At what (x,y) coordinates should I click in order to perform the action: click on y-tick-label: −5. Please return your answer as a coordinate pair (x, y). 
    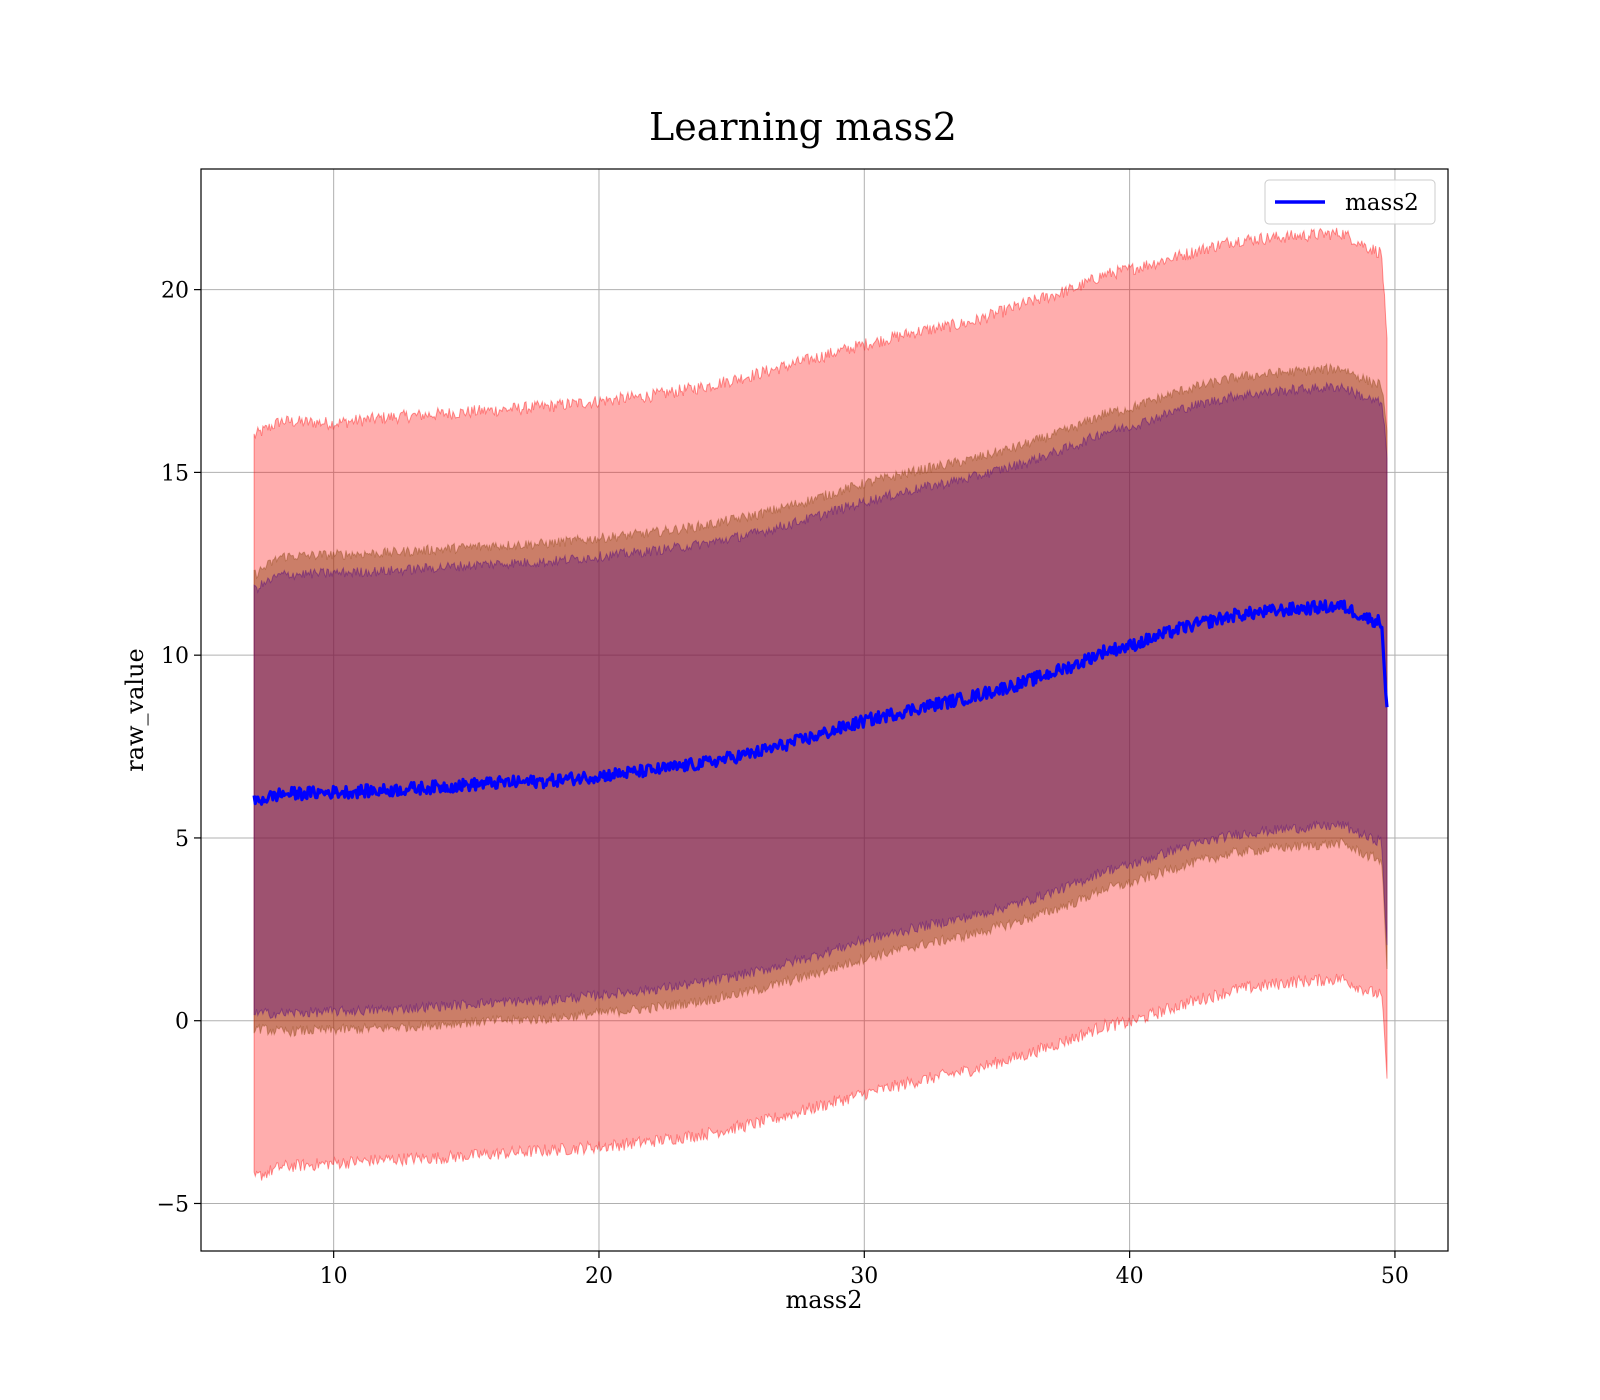
    Looking at the image, I should click on (173, 1204).